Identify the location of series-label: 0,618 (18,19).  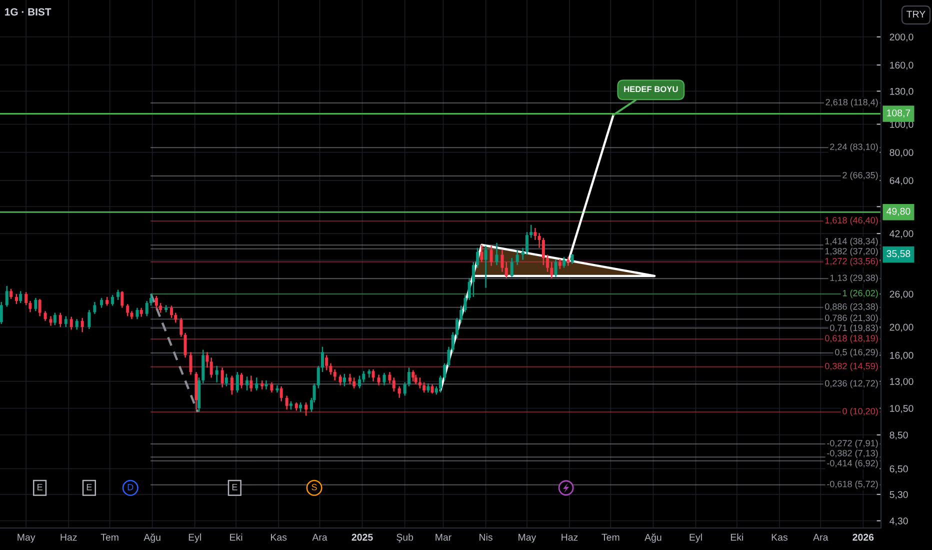
(851, 339).